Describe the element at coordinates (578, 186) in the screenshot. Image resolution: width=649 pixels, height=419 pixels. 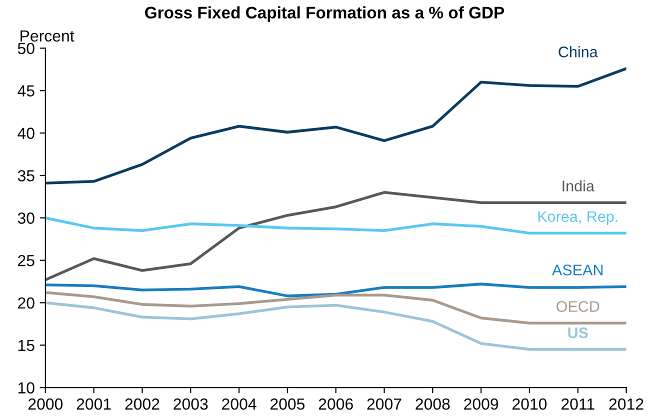
I see `series-label: India` at that location.